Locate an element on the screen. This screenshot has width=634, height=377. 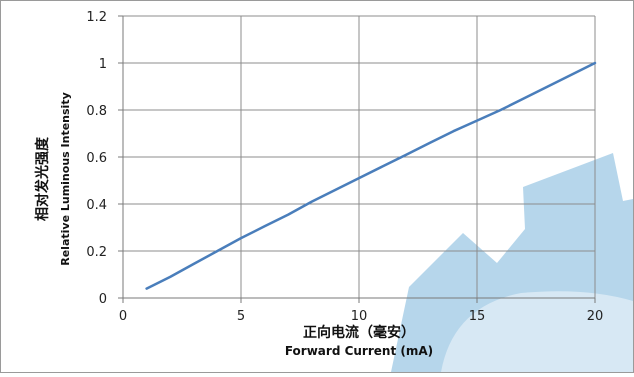
x-tick-label: 0 is located at coordinates (123, 316).